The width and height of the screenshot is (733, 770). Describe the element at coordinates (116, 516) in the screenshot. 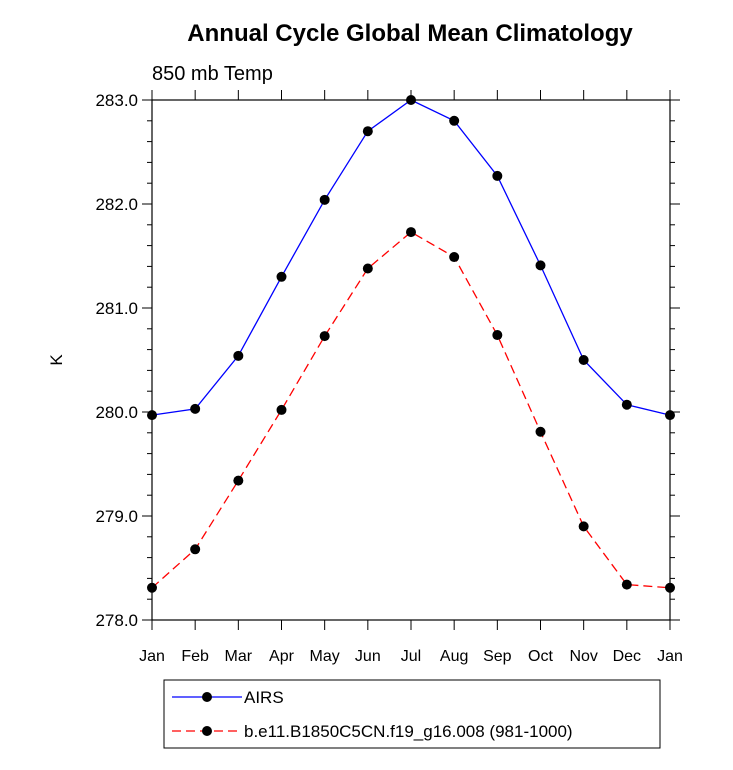

I see `y-tick-label: 279.0` at that location.